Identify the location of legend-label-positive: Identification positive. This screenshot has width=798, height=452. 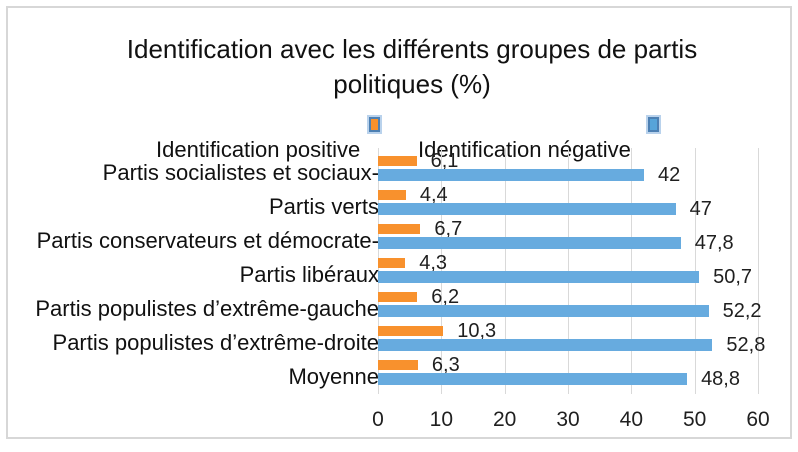
(258, 149).